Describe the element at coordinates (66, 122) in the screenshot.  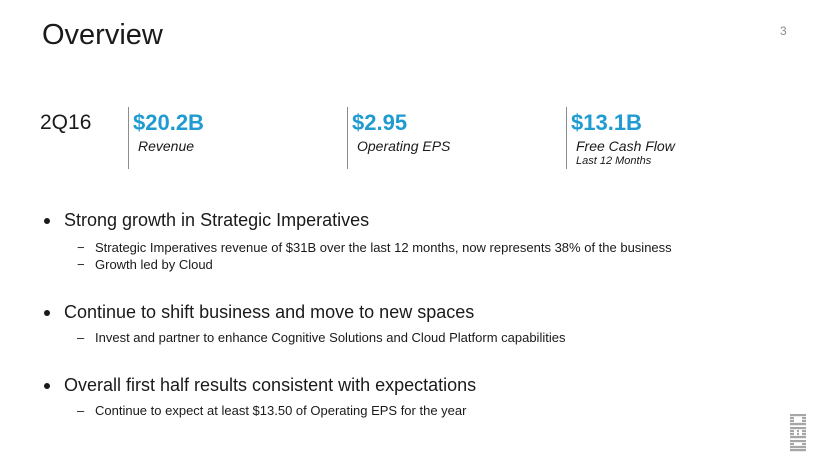
I see `period-label: 2Q16` at that location.